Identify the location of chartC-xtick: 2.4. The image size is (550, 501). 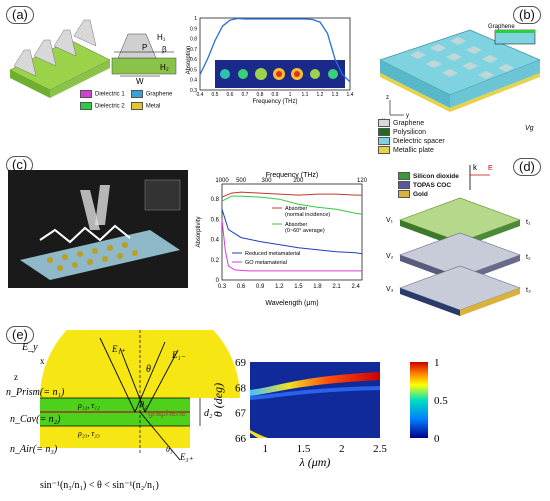
(355, 287).